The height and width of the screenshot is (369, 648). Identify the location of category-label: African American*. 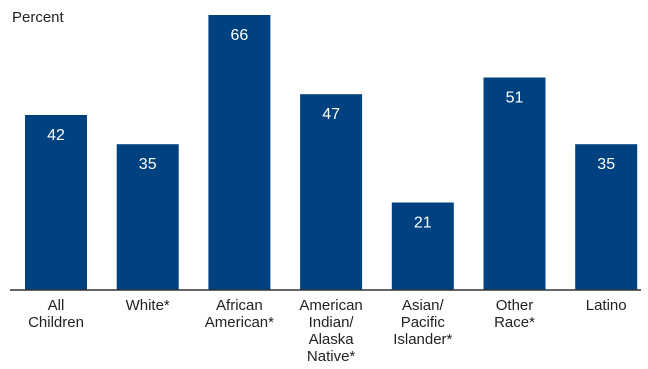
(239, 314).